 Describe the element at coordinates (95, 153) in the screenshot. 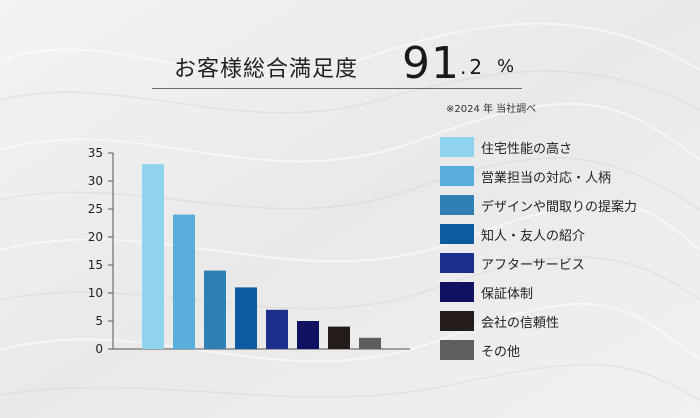

I see `y-tick-label: 35` at that location.